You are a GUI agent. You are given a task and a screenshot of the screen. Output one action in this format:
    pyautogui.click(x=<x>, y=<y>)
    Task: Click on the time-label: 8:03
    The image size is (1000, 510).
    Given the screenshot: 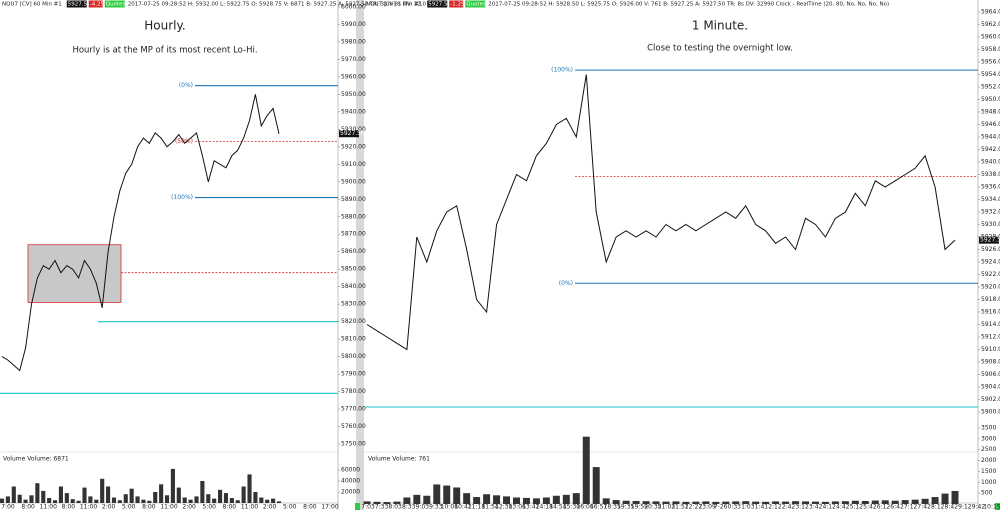 What is the action you would take?
    pyautogui.click(x=395, y=507)
    